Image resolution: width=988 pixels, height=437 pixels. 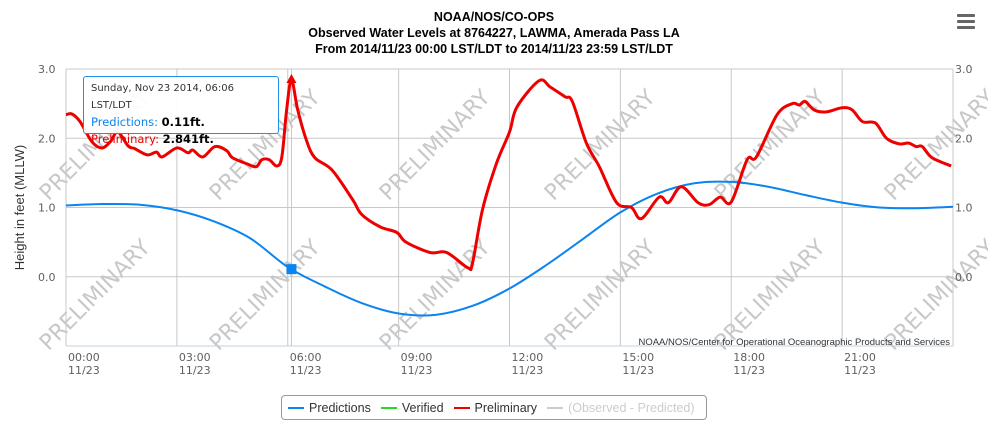 I want to click on y-tick-label-left: 3.0, so click(x=47, y=69).